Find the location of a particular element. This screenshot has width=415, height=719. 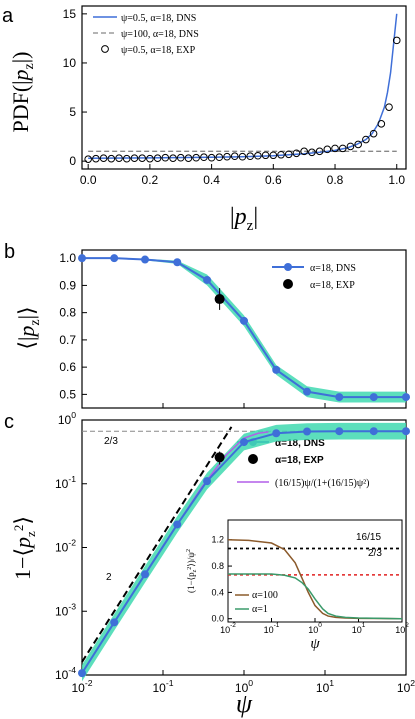

inset-xtick-label: 10⁰ is located at coordinates (315, 628).